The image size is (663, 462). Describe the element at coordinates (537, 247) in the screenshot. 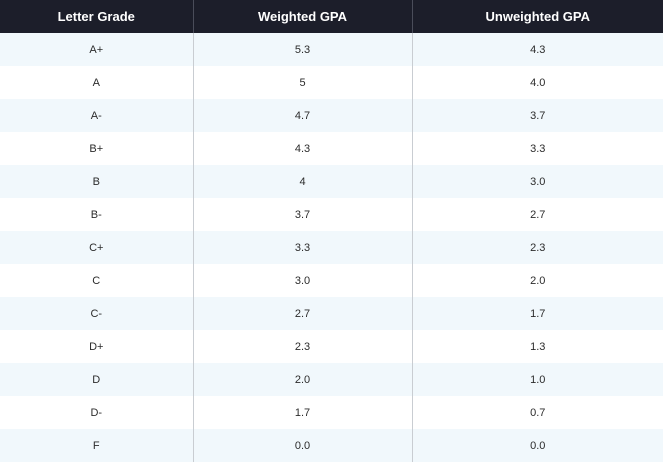

I see `unweighted-gpa-cell: 2.3` at that location.